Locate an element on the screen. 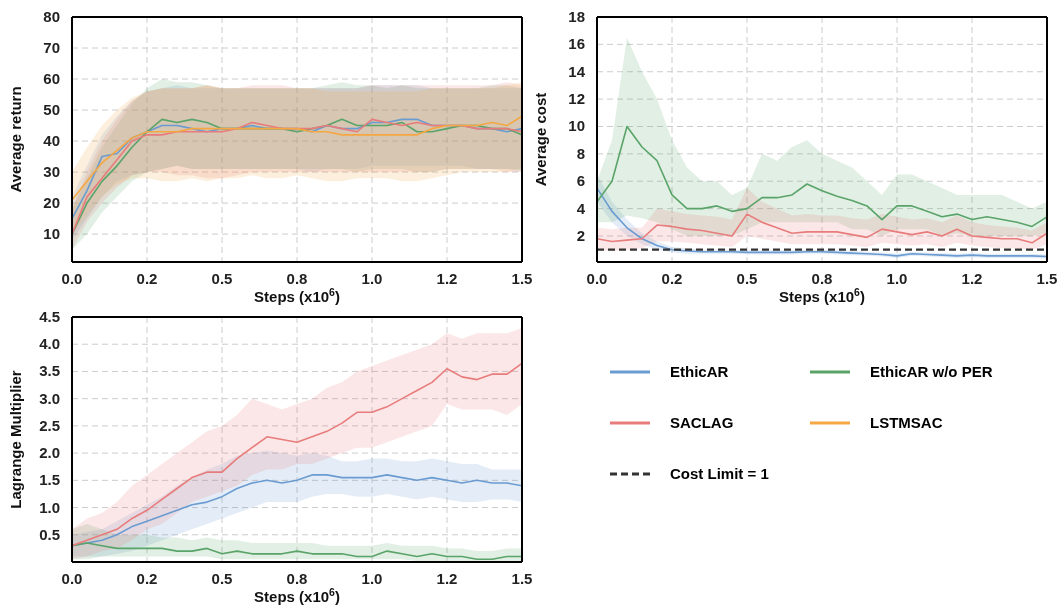 Image resolution: width=1058 pixels, height=607 pixels. y-tick-label: 12 is located at coordinates (576, 99).